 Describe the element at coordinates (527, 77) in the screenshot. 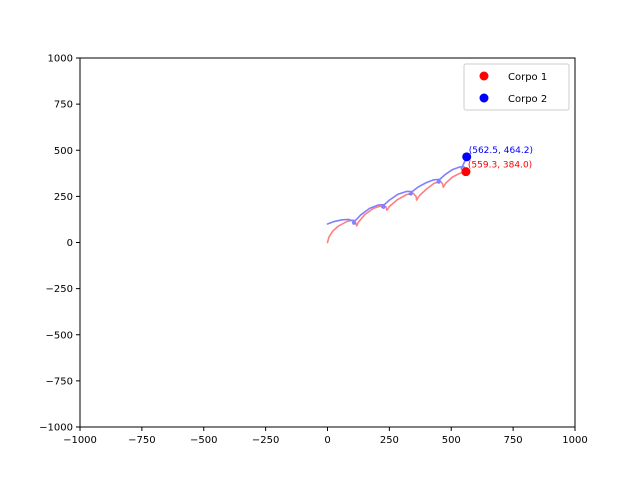

I see `legend-label-1: Corpo 1` at that location.